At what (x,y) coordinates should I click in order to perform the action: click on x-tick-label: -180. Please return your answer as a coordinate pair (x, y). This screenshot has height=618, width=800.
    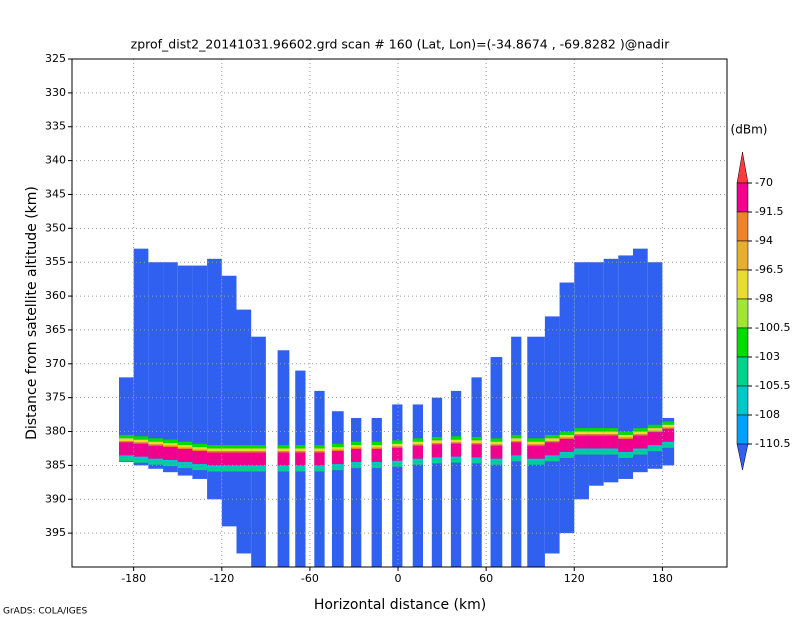
    Looking at the image, I should click on (133, 578).